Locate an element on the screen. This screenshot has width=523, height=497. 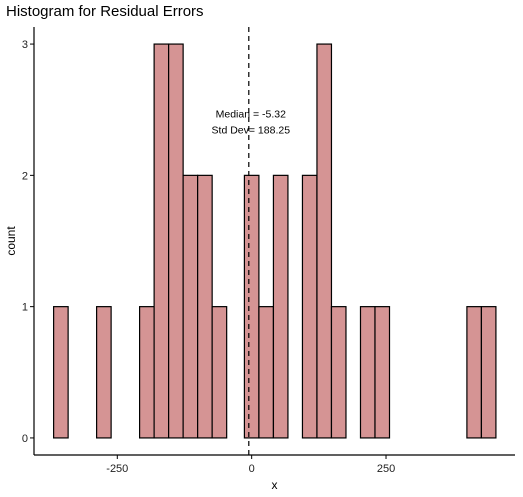
annotation-text: Std Dev= 188.25 is located at coordinates (251, 130).